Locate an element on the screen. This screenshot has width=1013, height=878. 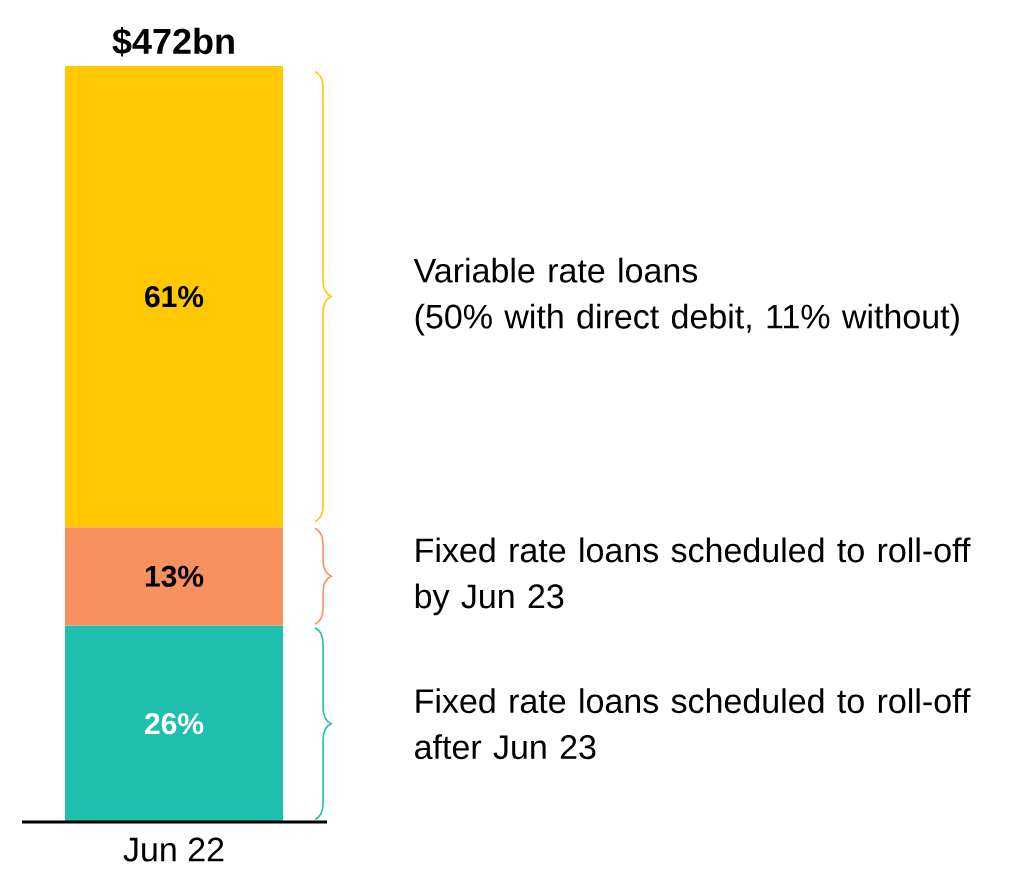
text: Fixed rate loans scheduled to roll-off after Jun 23 is located at coordinates (693, 724).